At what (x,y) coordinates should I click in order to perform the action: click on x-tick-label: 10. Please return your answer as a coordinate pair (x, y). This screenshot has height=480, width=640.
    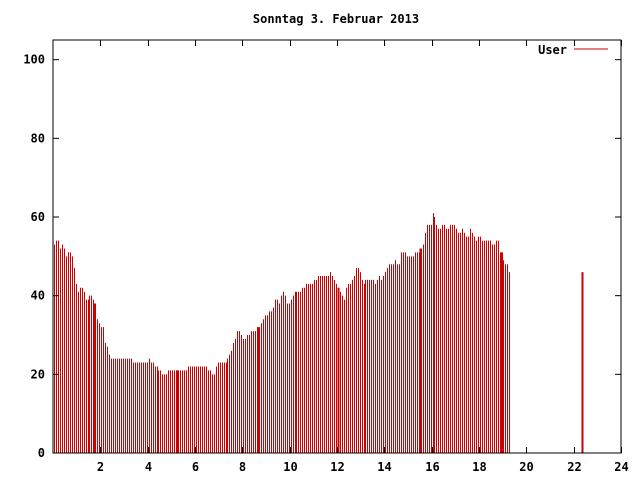
    Looking at the image, I should click on (290, 467).